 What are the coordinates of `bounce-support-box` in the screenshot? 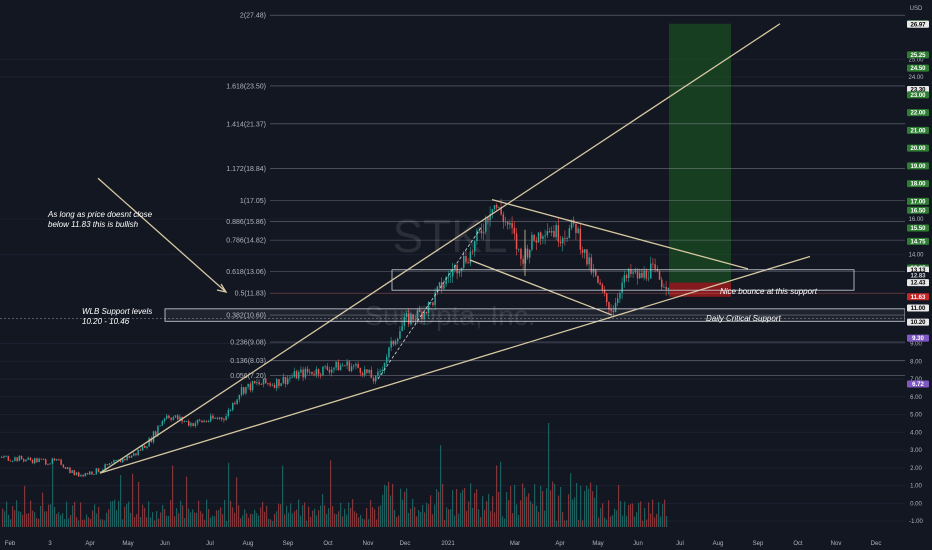 It's located at (623, 280).